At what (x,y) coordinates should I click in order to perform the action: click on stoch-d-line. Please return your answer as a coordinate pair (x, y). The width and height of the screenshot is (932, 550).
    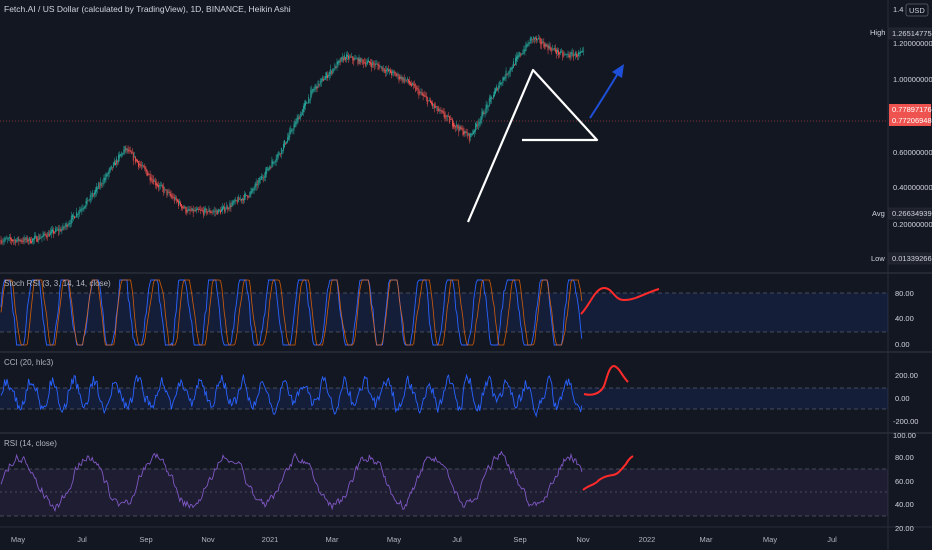
    Looking at the image, I should click on (291, 312).